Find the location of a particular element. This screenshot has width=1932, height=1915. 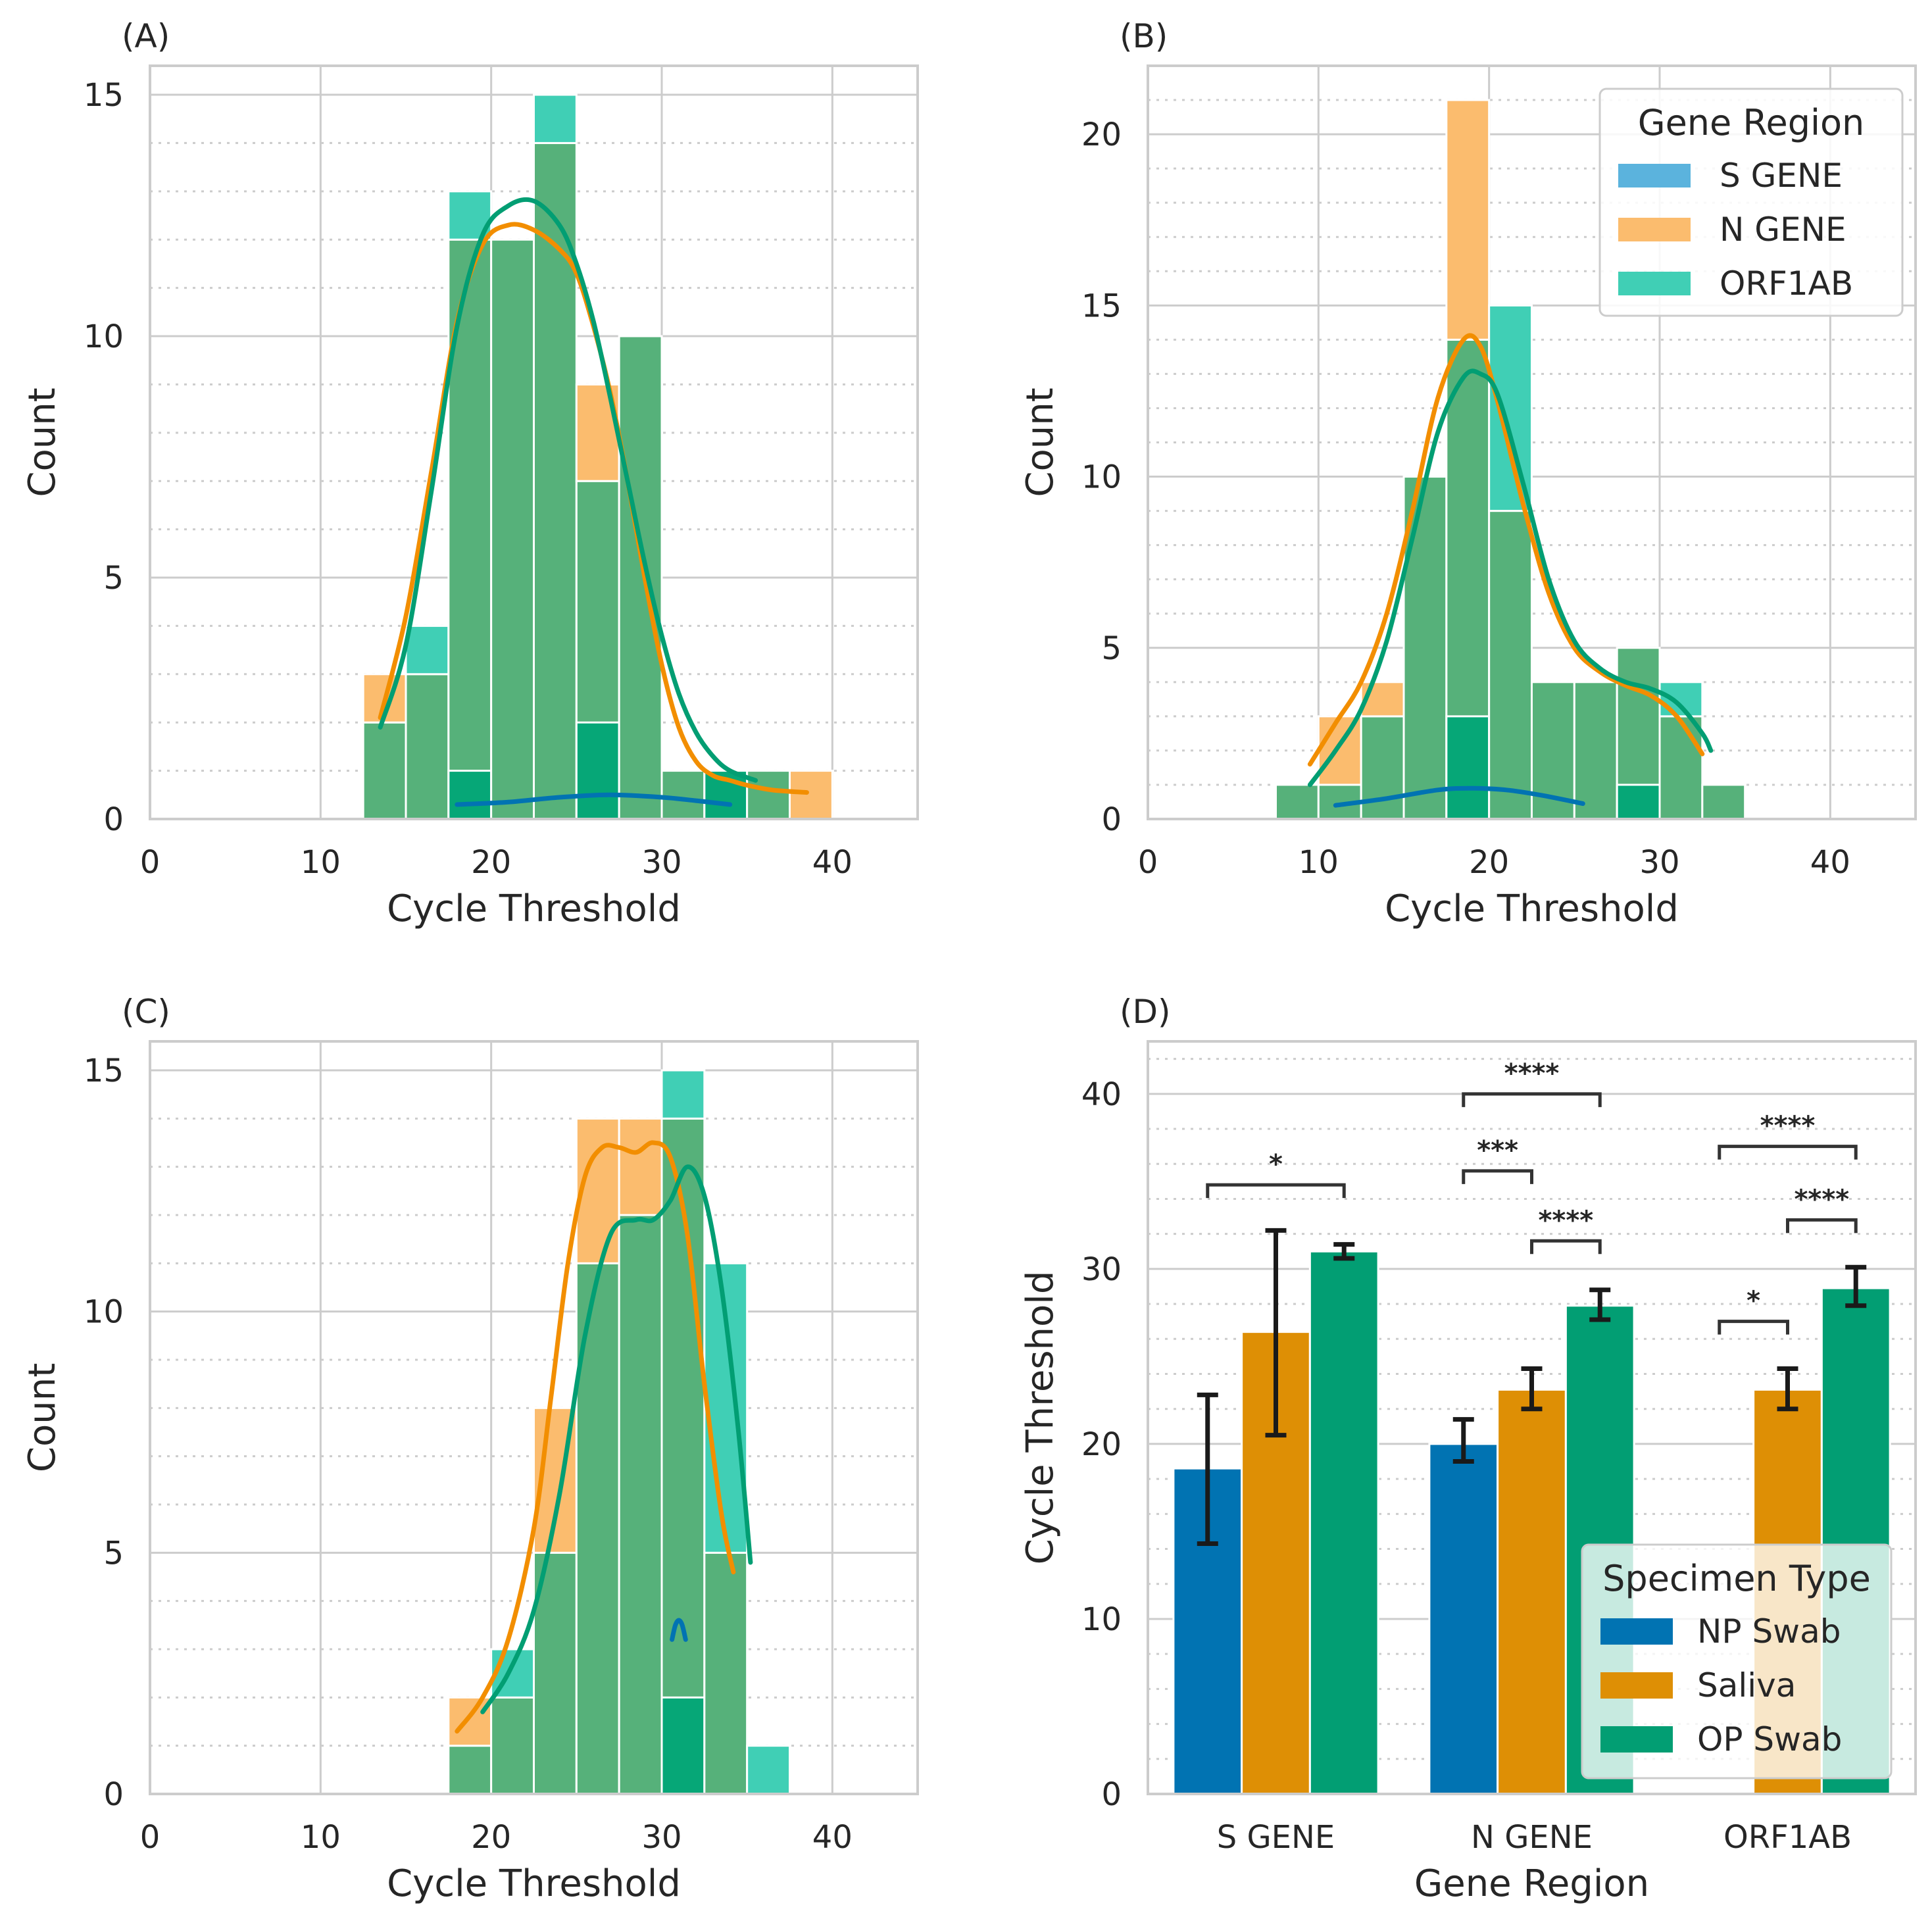

significance-annotations: ********************* is located at coordinates (1532, 1196).